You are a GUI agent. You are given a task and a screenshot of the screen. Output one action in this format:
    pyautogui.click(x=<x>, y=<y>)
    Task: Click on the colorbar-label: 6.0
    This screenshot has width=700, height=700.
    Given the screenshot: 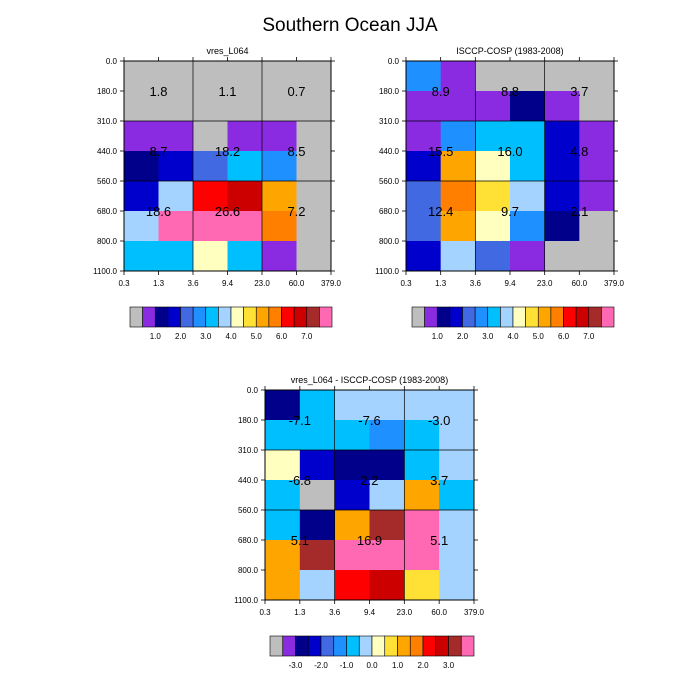 What is the action you would take?
    pyautogui.click(x=282, y=336)
    